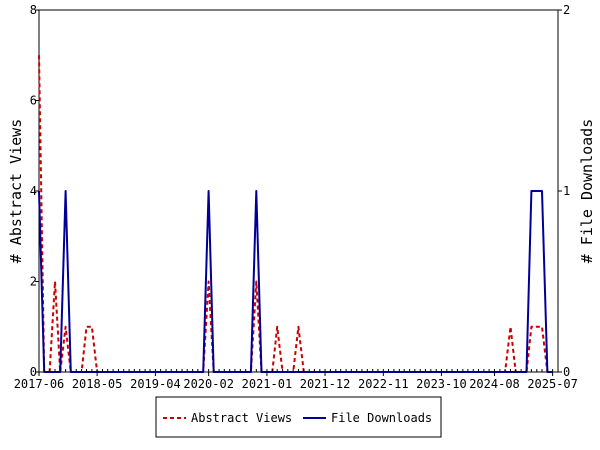 The height and width of the screenshot is (450, 600). Describe the element at coordinates (381, 418) in the screenshot. I see `legend-label-file-downloads: File Downloads` at that location.